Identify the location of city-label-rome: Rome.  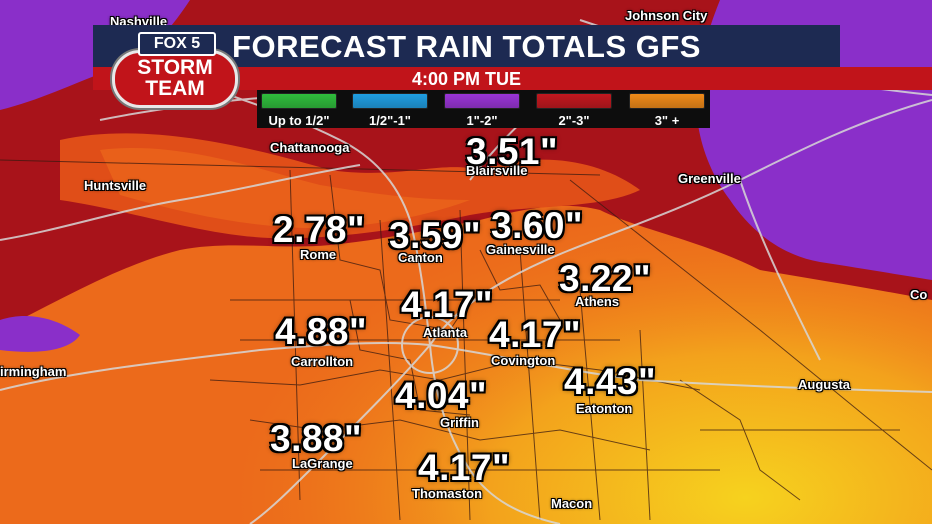
(318, 254).